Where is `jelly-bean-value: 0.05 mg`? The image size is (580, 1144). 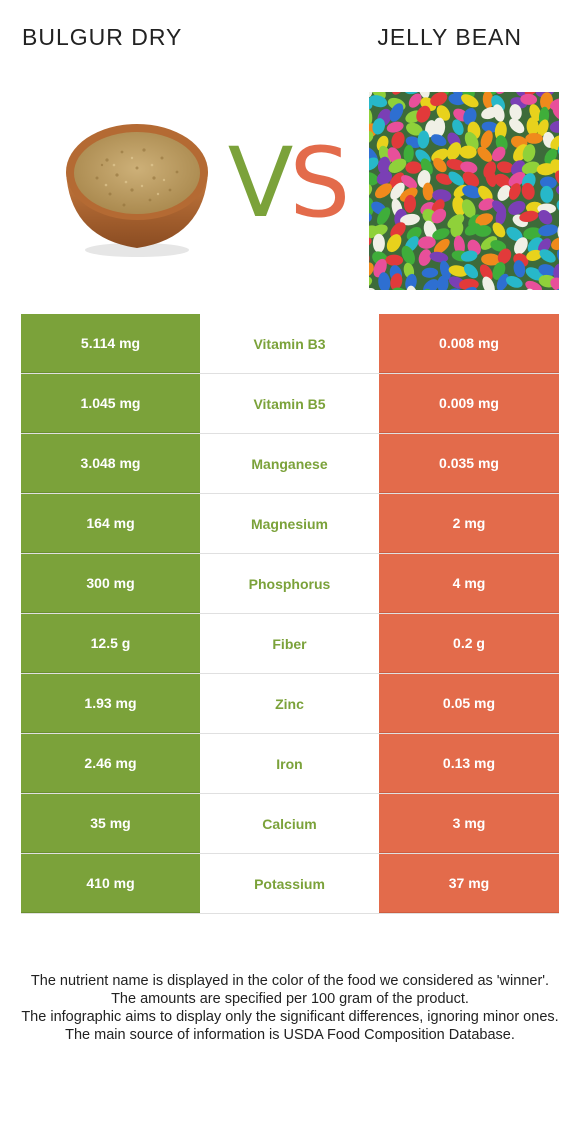 jelly-bean-value: 0.05 mg is located at coordinates (469, 703).